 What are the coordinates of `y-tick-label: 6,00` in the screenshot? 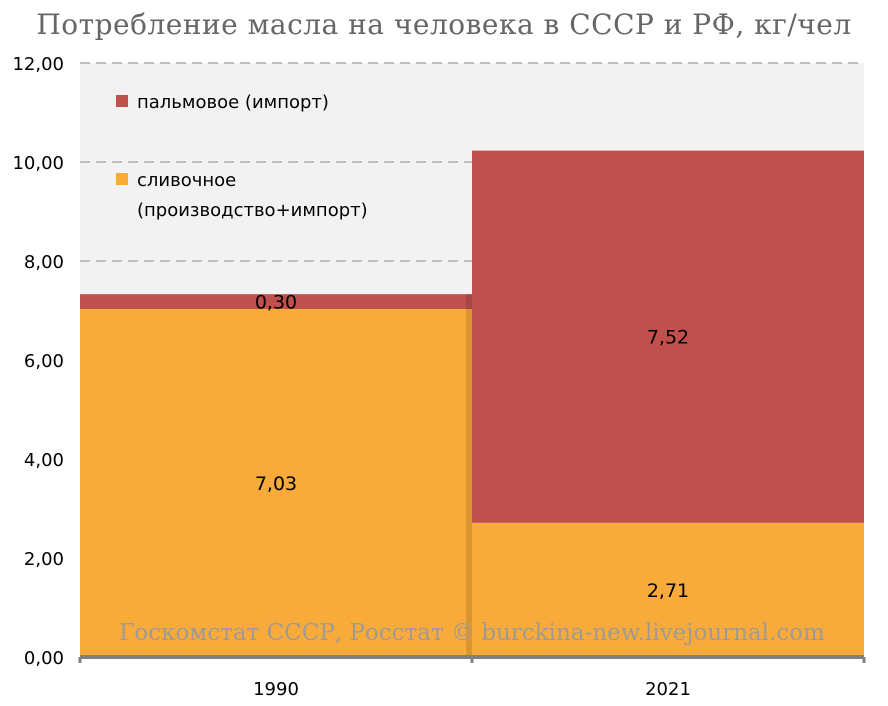 It's located at (44, 361).